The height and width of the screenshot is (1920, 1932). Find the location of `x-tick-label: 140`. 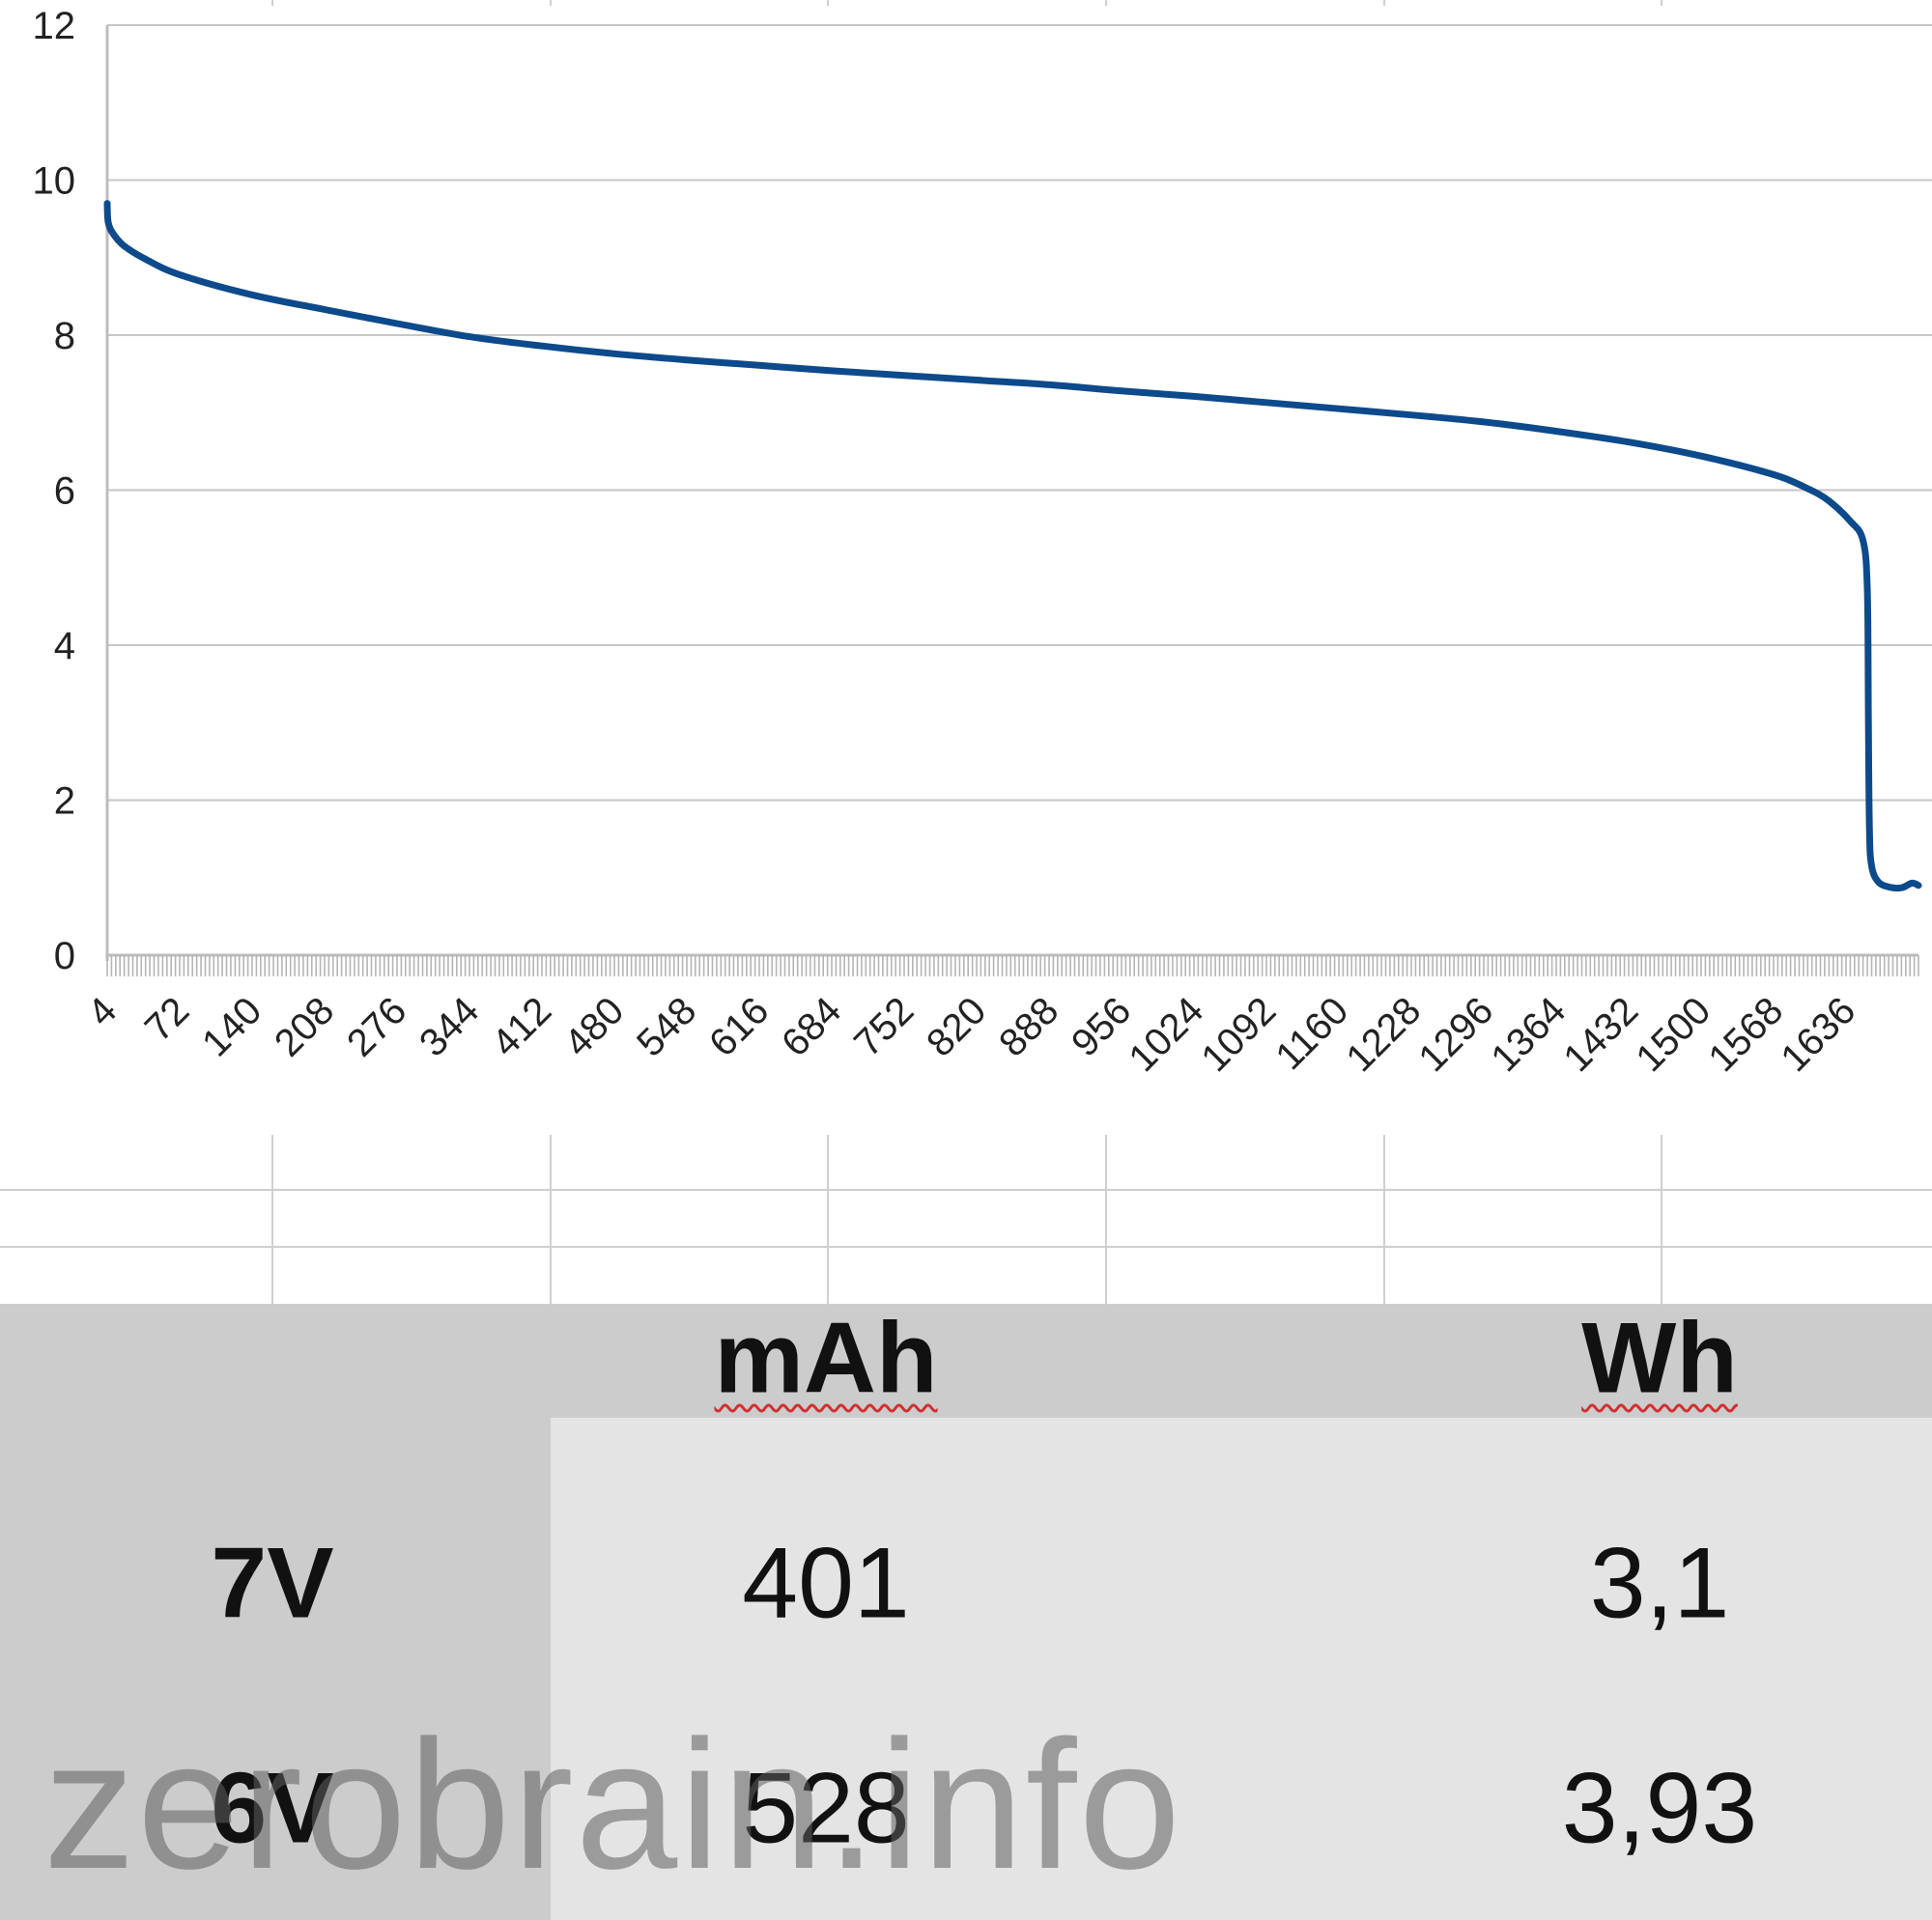

x-tick-label: 140 is located at coordinates (232, 1026).